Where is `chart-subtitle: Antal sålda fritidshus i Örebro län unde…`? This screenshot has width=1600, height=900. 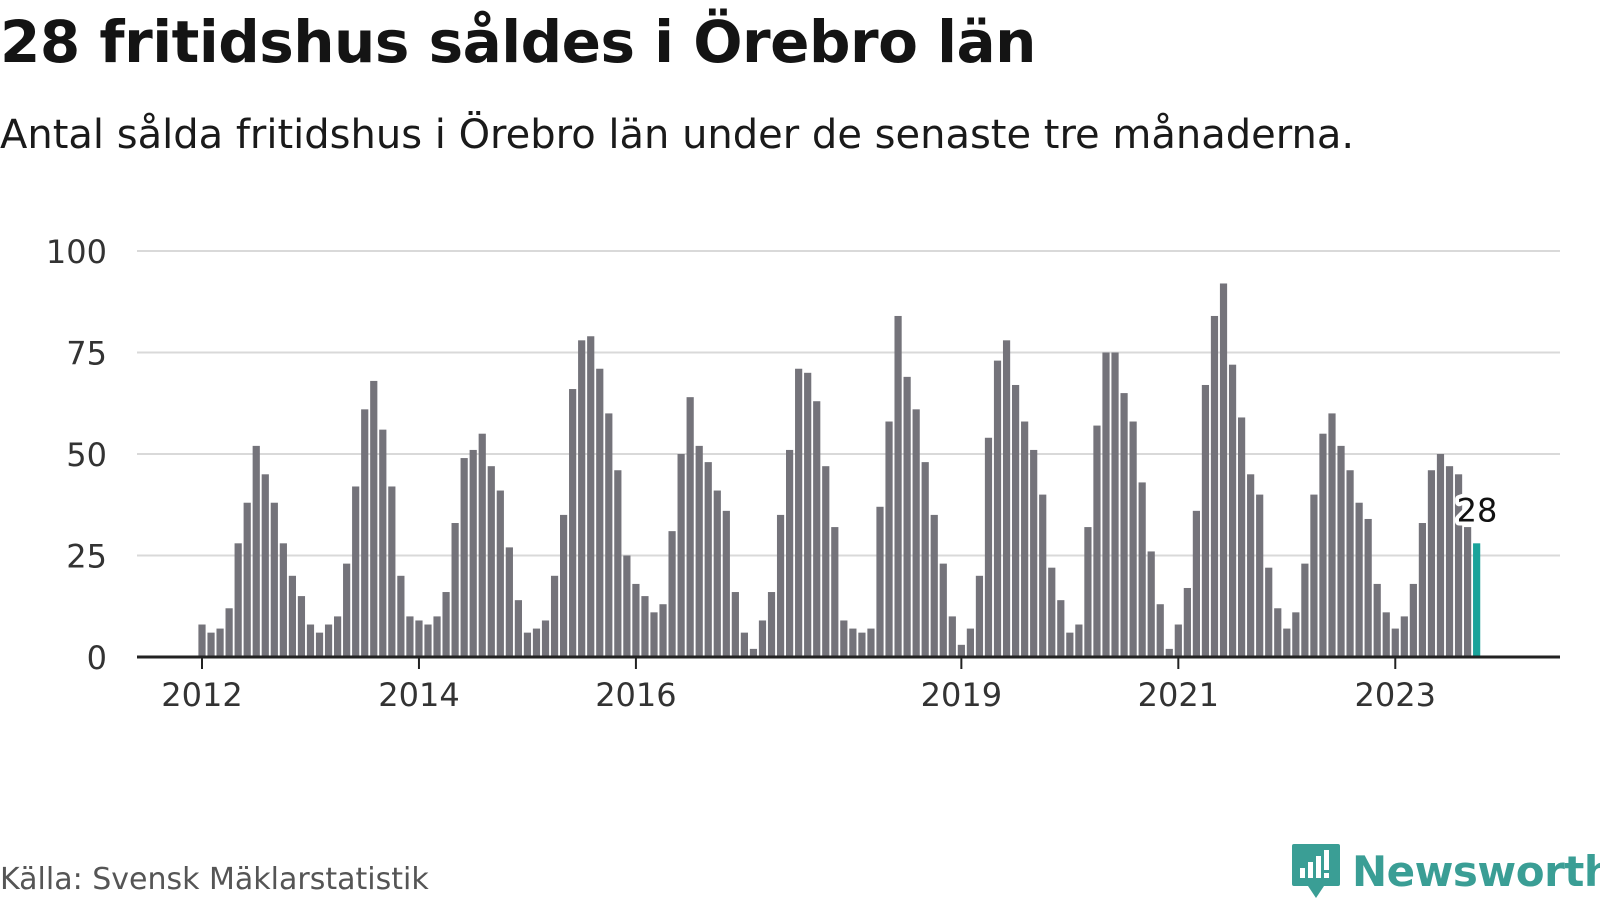
chart-subtitle: Antal sålda fritidshus i Örebro län unde… is located at coordinates (677, 135).